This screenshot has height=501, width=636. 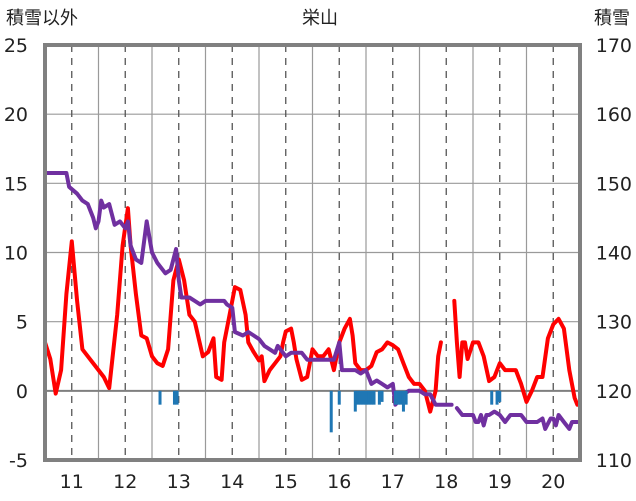 I want to click on right-axis-label: 積雪, so click(x=612, y=18).